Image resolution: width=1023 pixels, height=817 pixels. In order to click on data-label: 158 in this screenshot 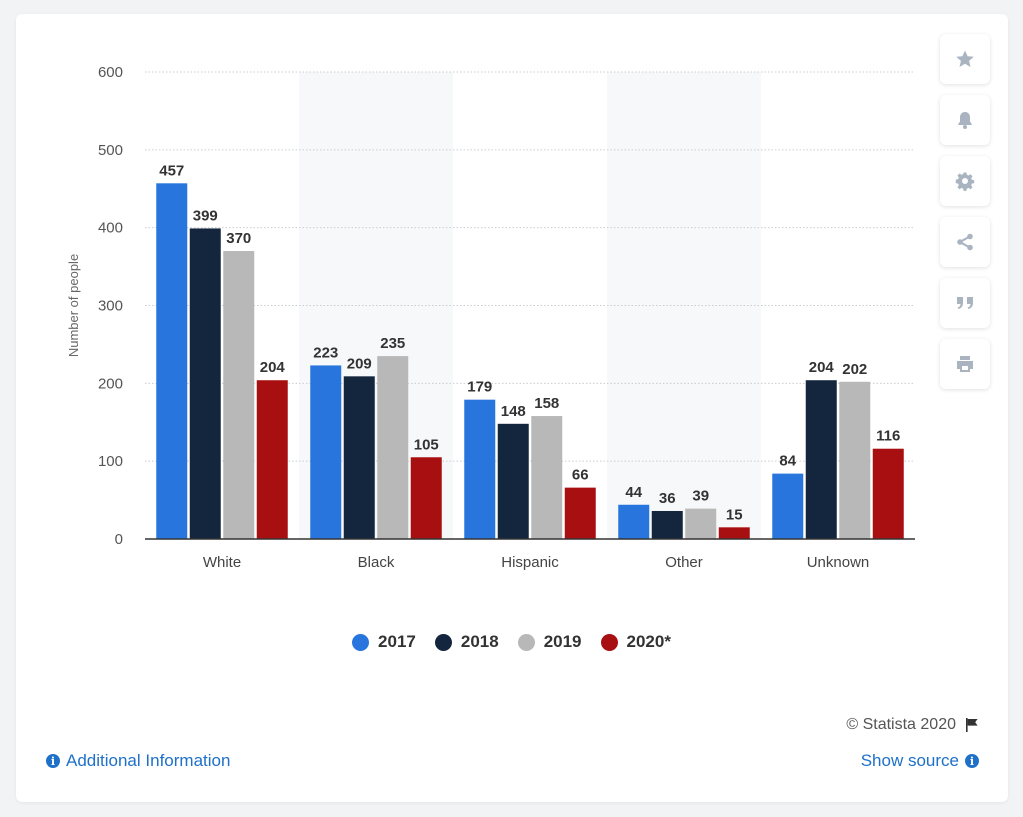, I will do `click(546, 403)`.